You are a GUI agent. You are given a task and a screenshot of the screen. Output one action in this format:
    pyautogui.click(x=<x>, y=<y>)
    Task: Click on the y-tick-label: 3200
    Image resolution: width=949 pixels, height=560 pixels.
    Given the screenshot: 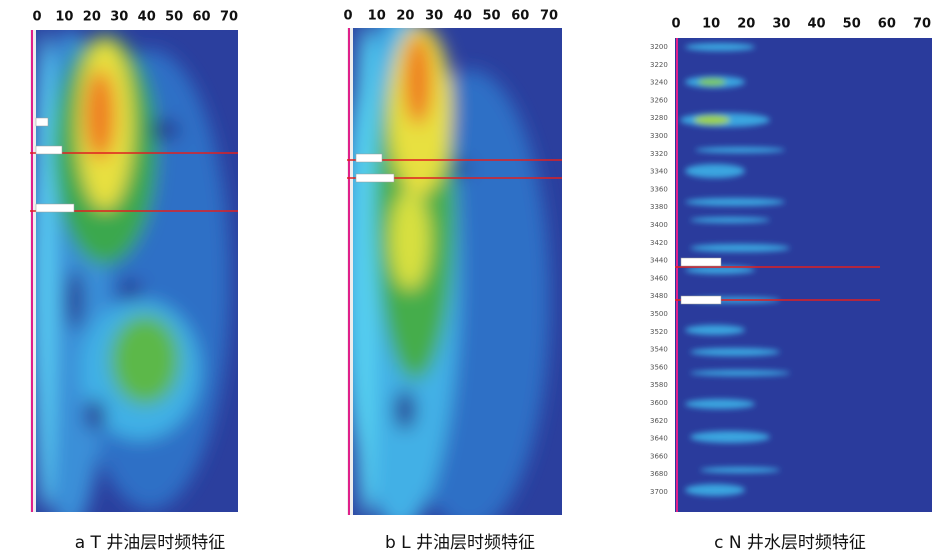 What is the action you would take?
    pyautogui.click(x=659, y=47)
    